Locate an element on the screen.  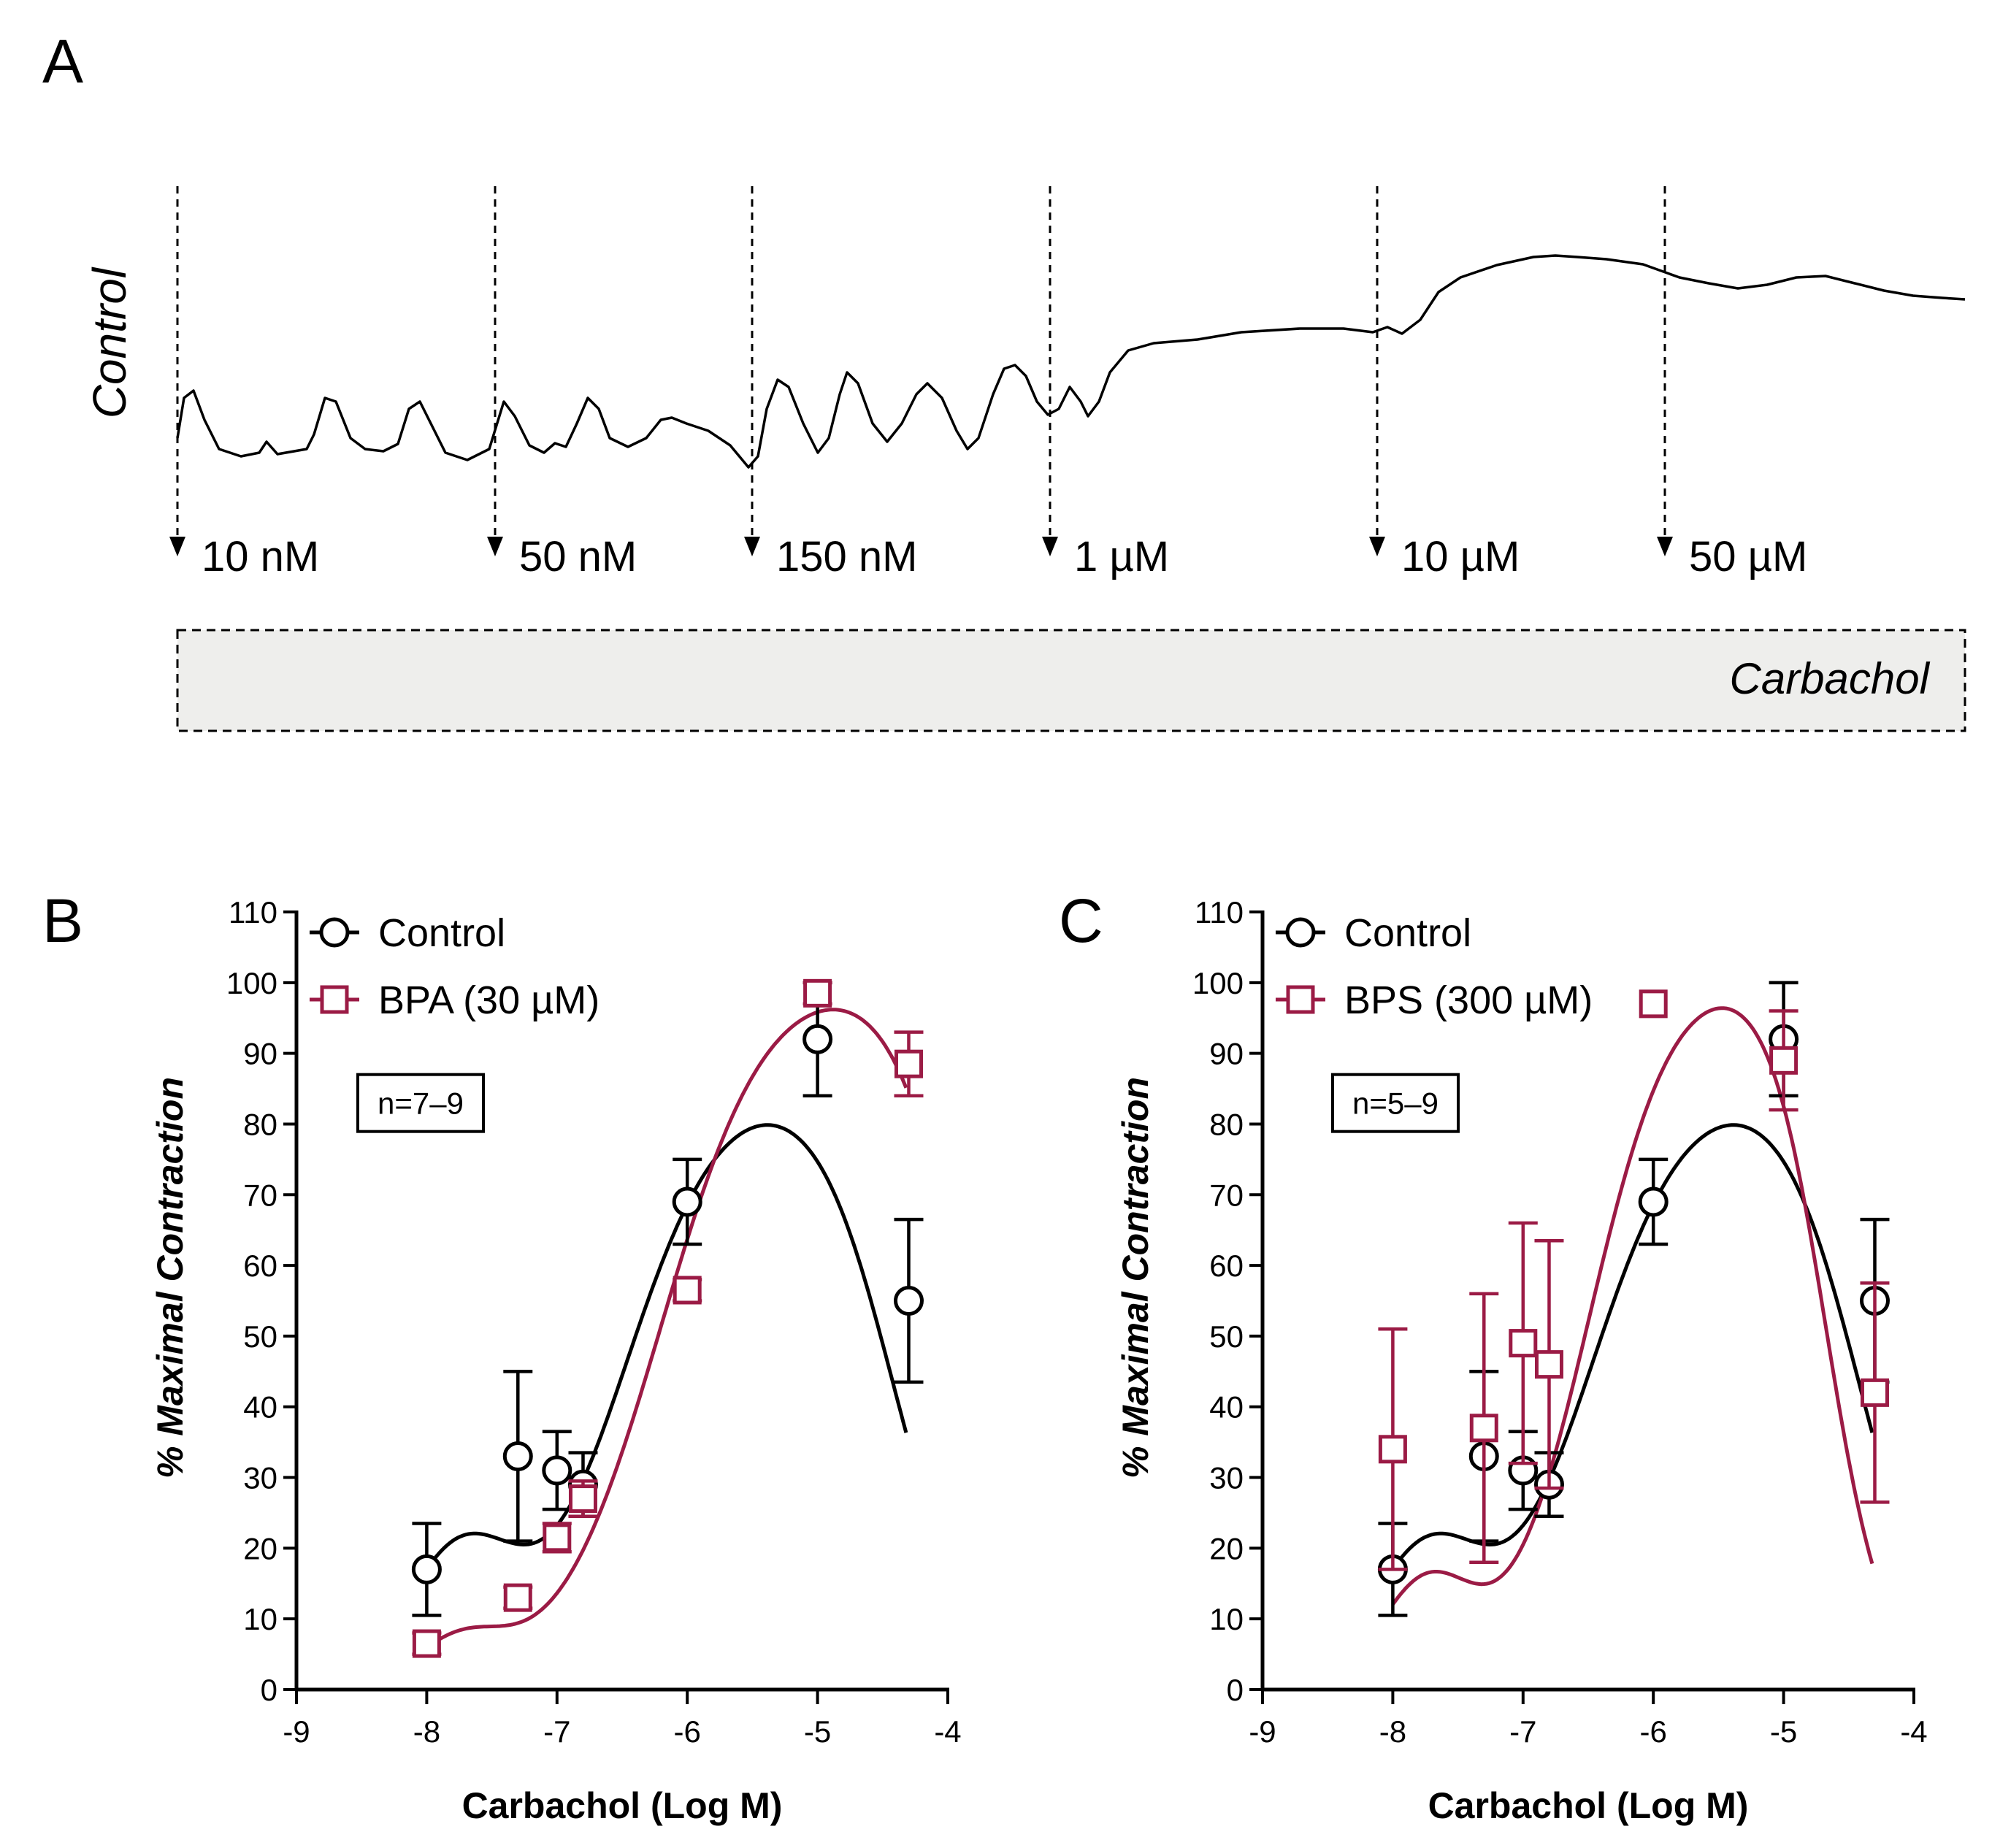
fit-curves is located at coordinates (1632, 1306).